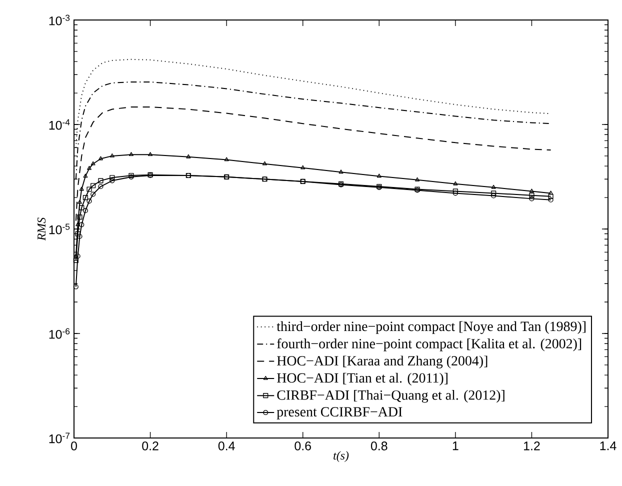 This screenshot has height=486, width=622. Describe the element at coordinates (302, 446) in the screenshot. I see `x-tick-label: 0.6` at that location.